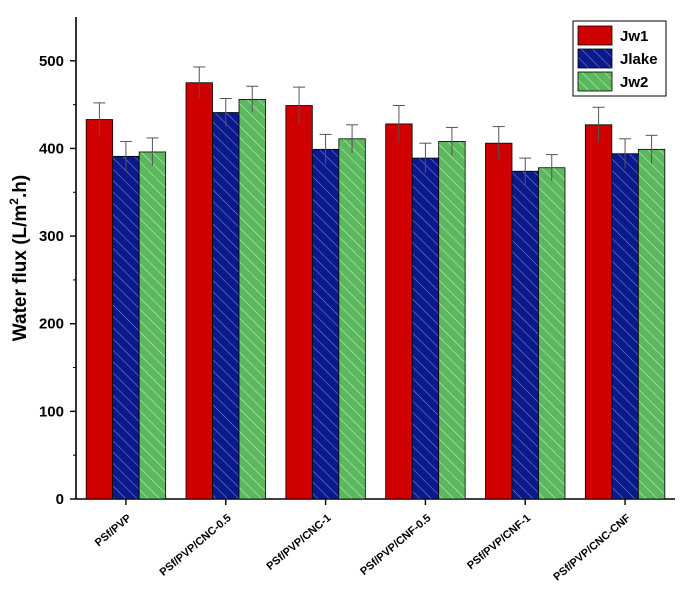 Image resolution: width=688 pixels, height=616 pixels. Describe the element at coordinates (395, 545) in the screenshot. I see `x-category-label: PSf/PVP/CNF-0.5` at that location.